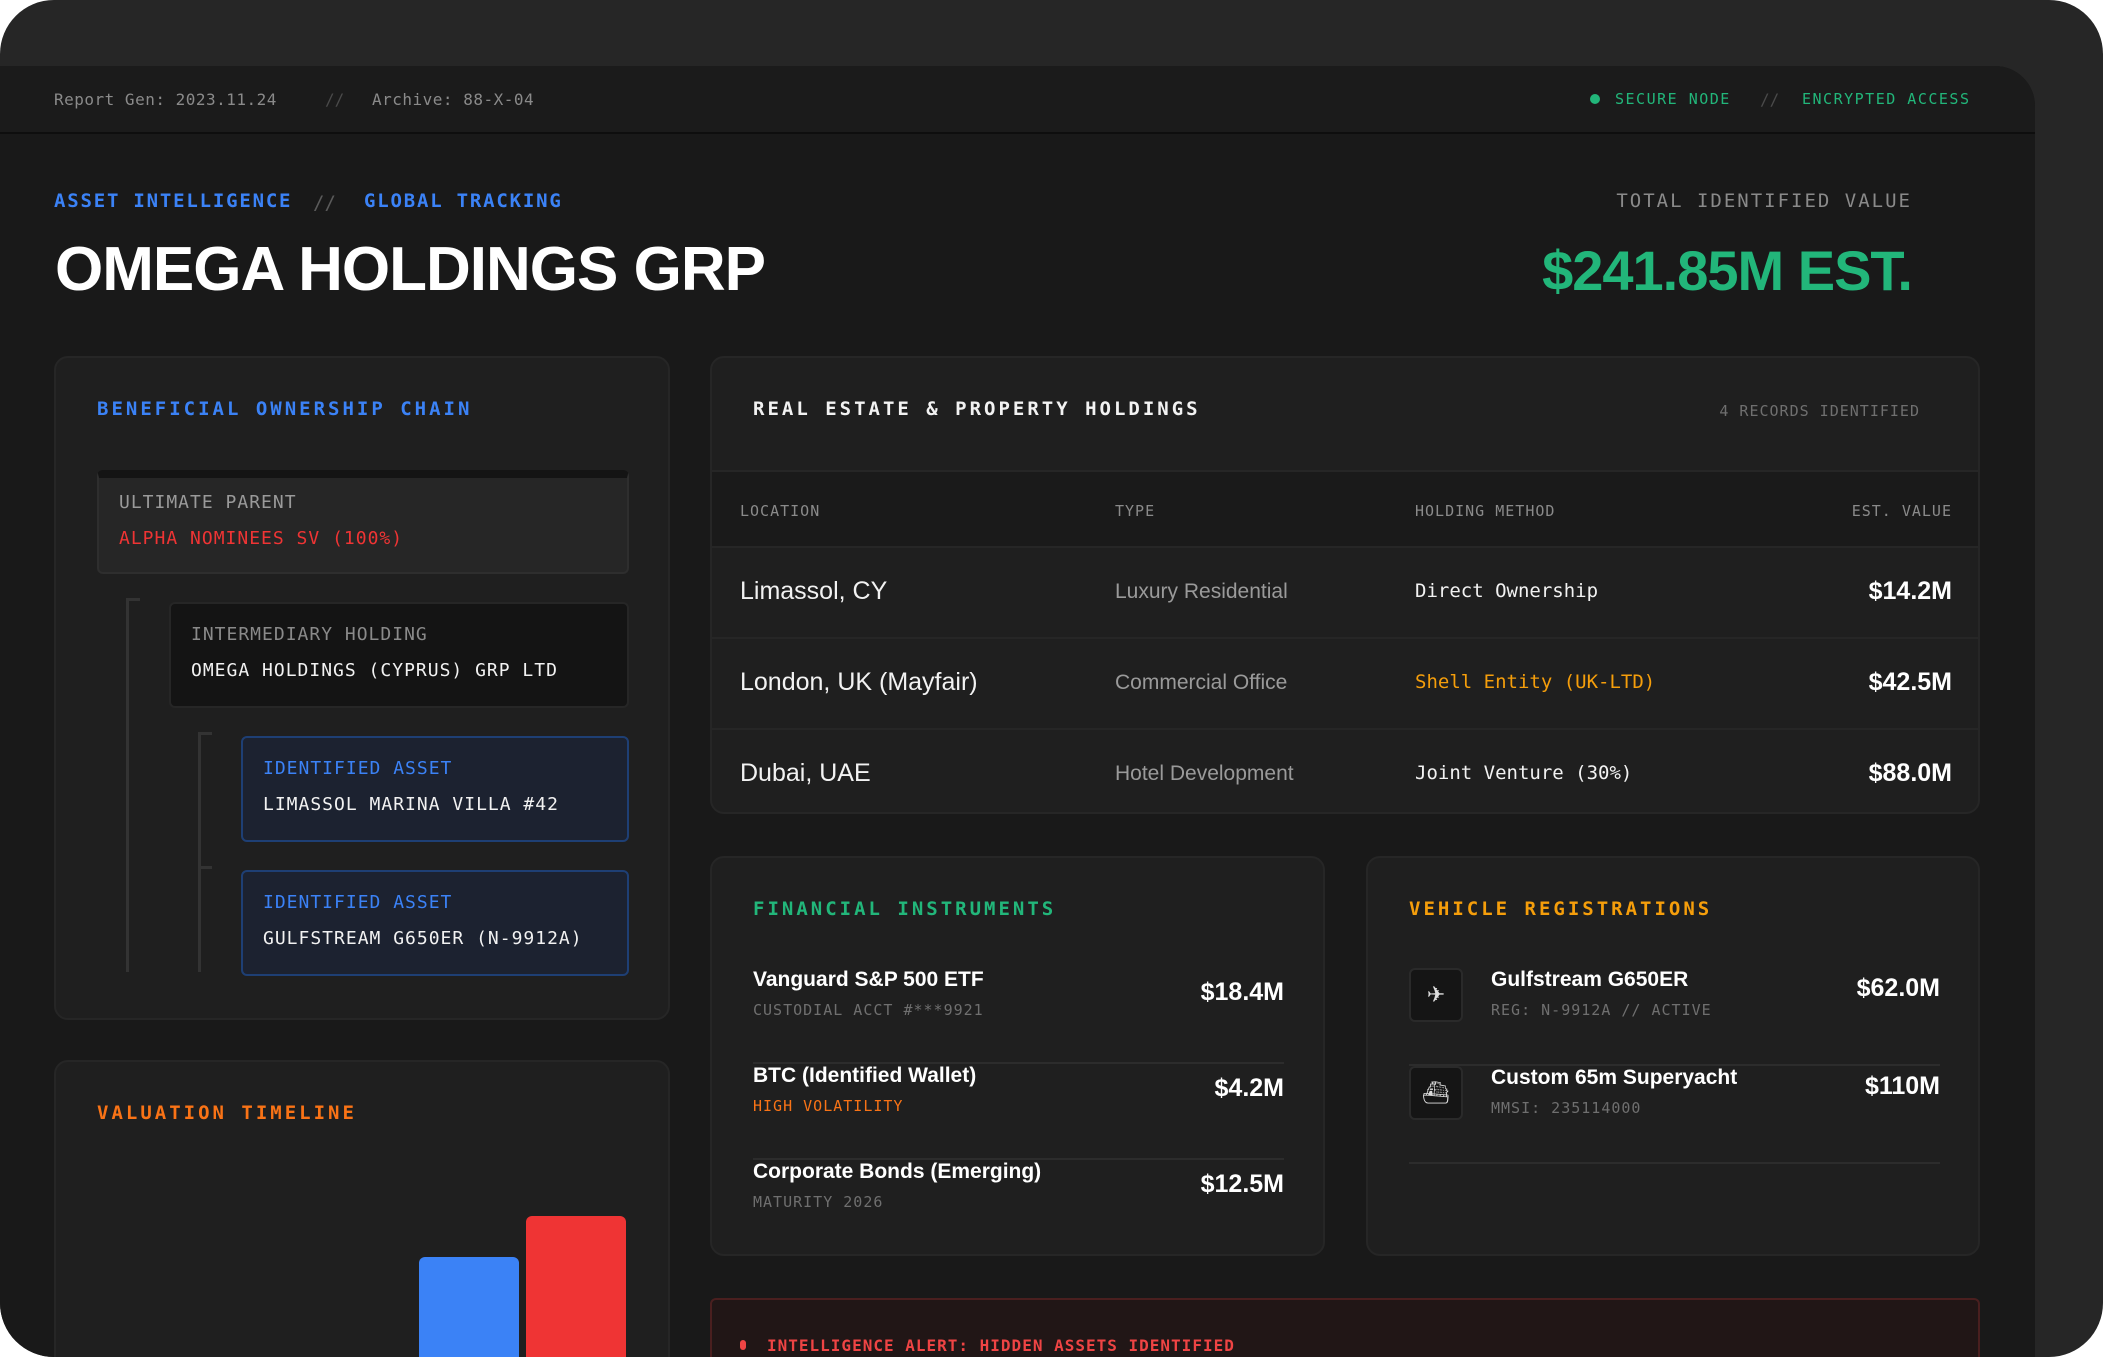  Describe the element at coordinates (865, 1075) in the screenshot. I see `instrument-name: BTC (Identified Wallet)` at that location.